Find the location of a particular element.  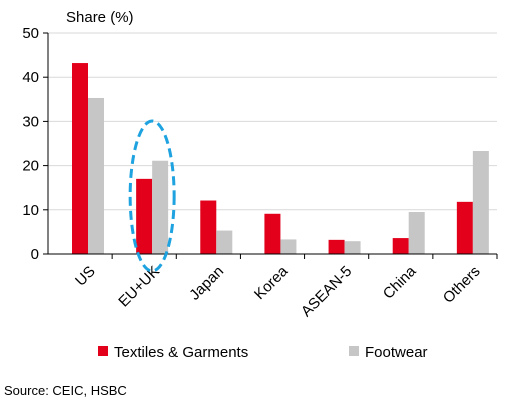

legend-label: Textiles & Garments is located at coordinates (181, 352).